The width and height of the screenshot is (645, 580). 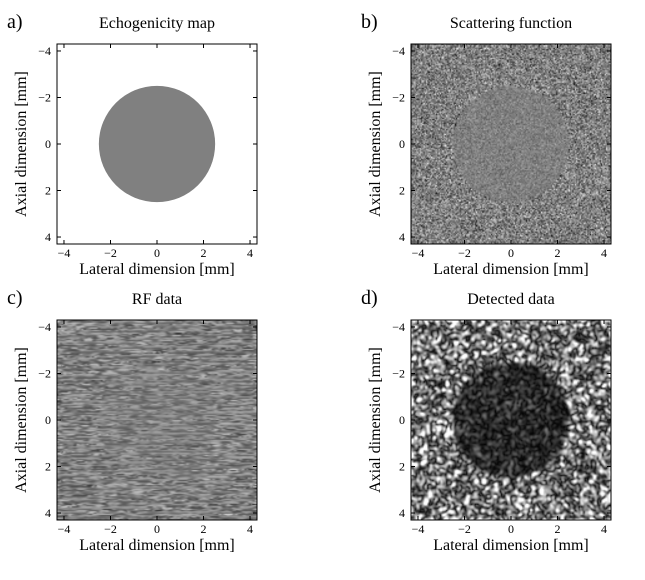 I want to click on panel-letter: b), so click(x=369, y=22).